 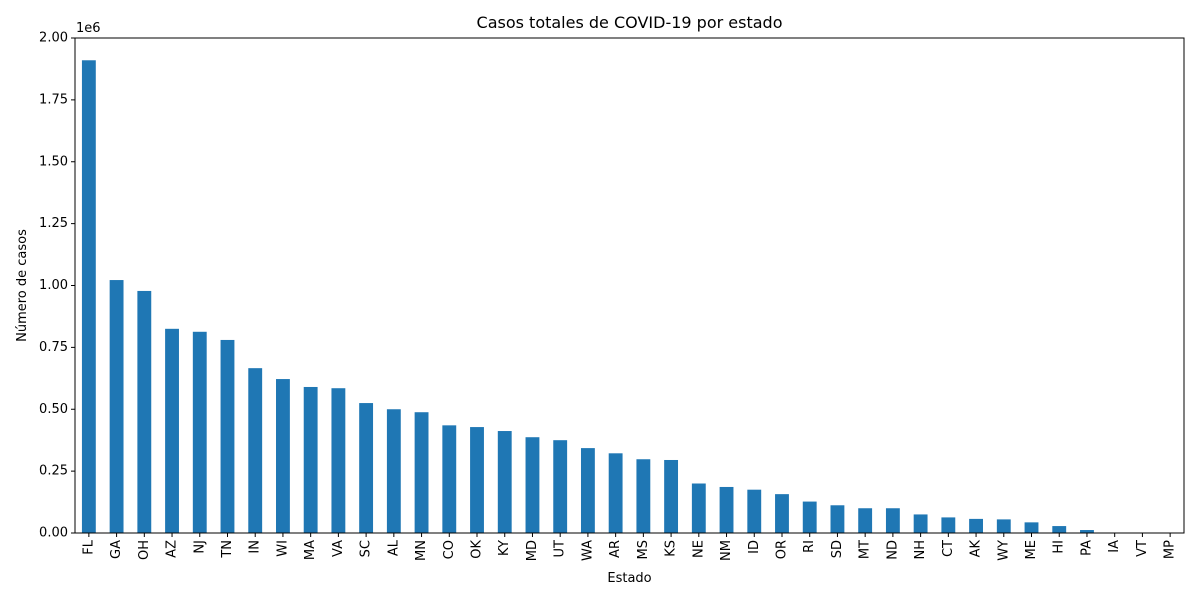 What do you see at coordinates (283, 456) in the screenshot?
I see `bar-wi` at bounding box center [283, 456].